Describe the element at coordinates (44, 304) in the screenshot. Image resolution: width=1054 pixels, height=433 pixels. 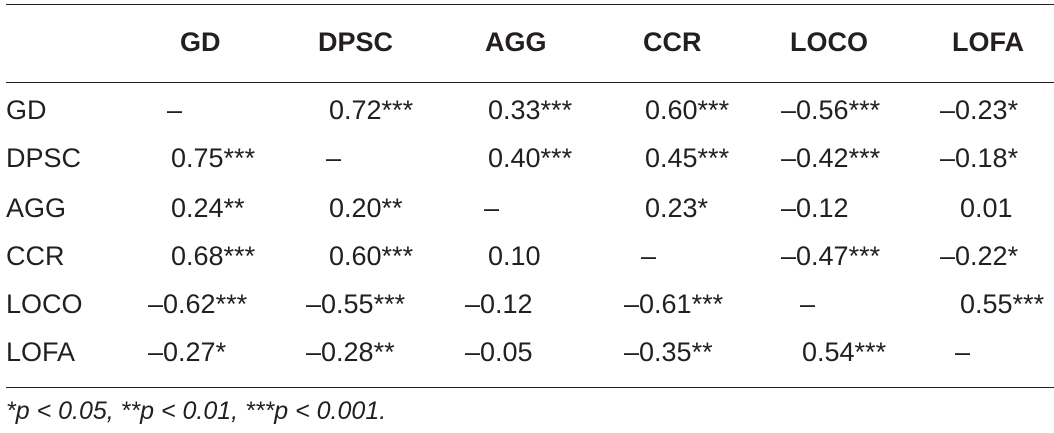
I see `row-label: LOCO` at that location.